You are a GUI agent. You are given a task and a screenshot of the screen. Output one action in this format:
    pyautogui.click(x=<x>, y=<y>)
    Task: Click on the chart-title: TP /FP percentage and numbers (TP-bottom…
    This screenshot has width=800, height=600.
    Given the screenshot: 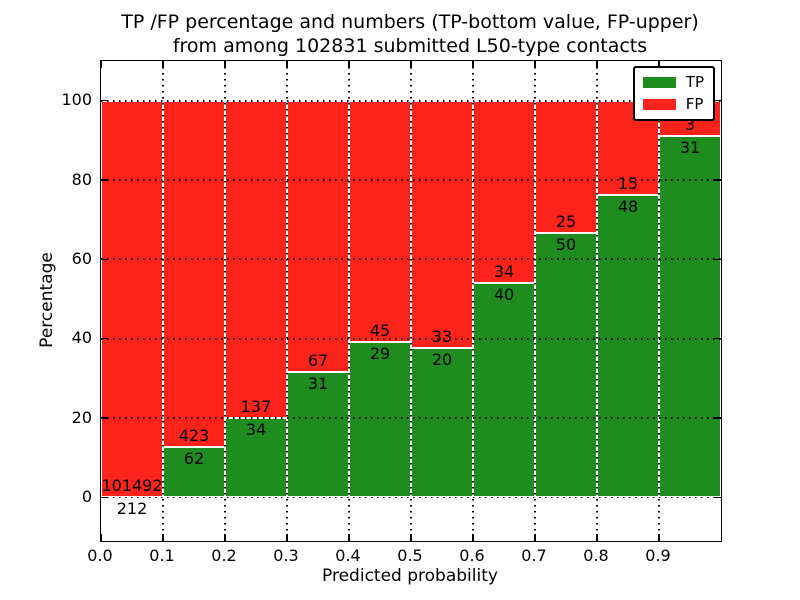 What is the action you would take?
    pyautogui.click(x=410, y=34)
    